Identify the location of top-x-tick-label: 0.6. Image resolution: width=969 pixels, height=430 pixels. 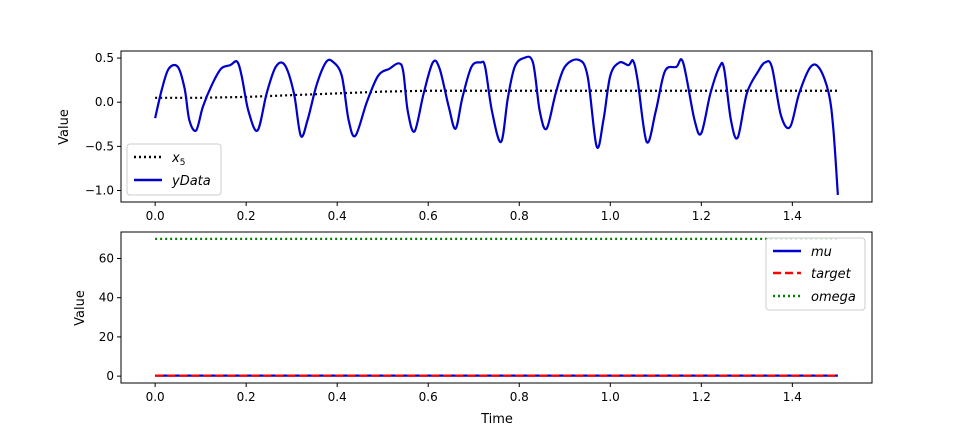
(428, 216).